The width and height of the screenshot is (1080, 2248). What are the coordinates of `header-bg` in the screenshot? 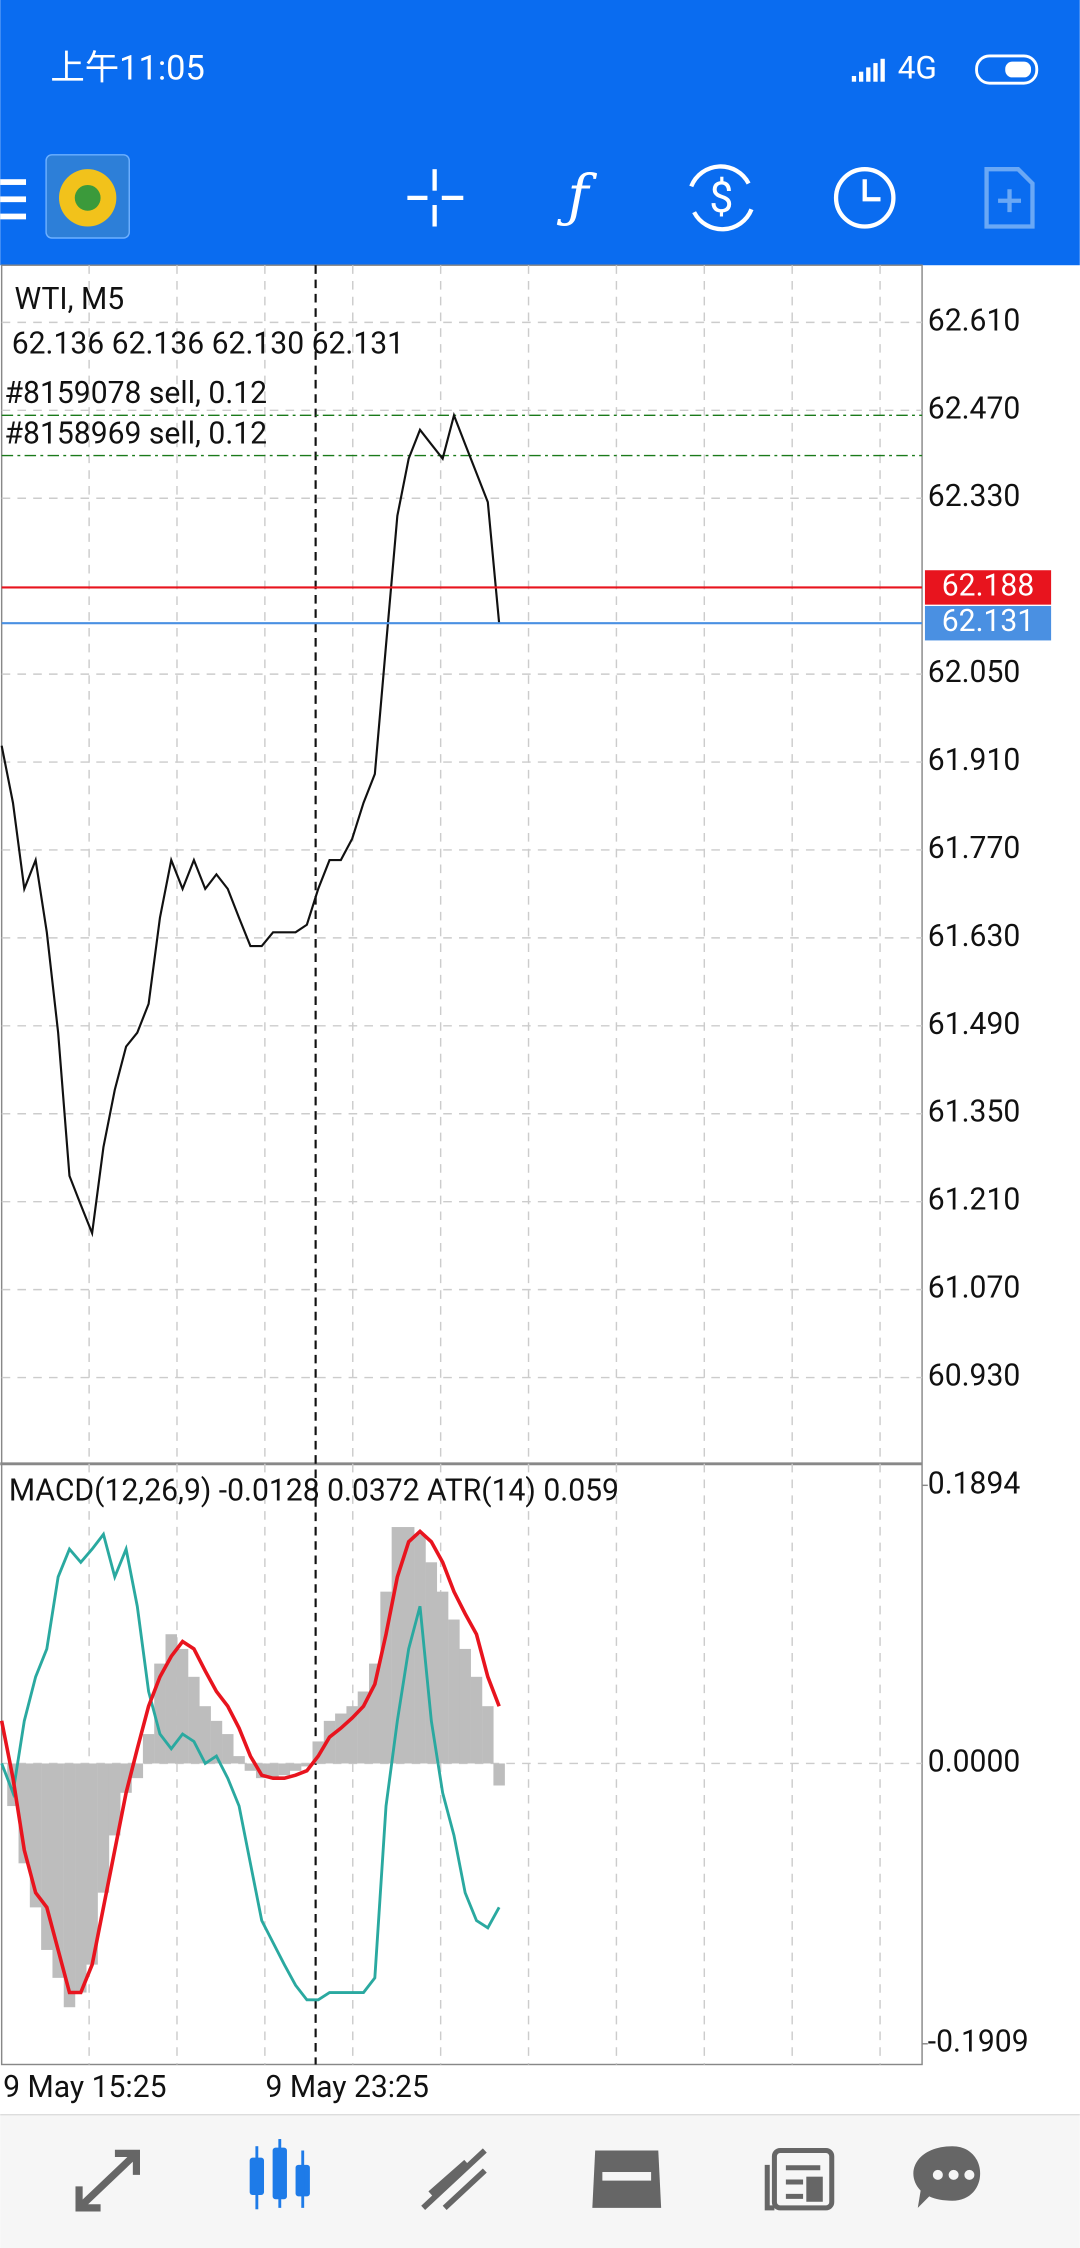 It's located at (540, 133).